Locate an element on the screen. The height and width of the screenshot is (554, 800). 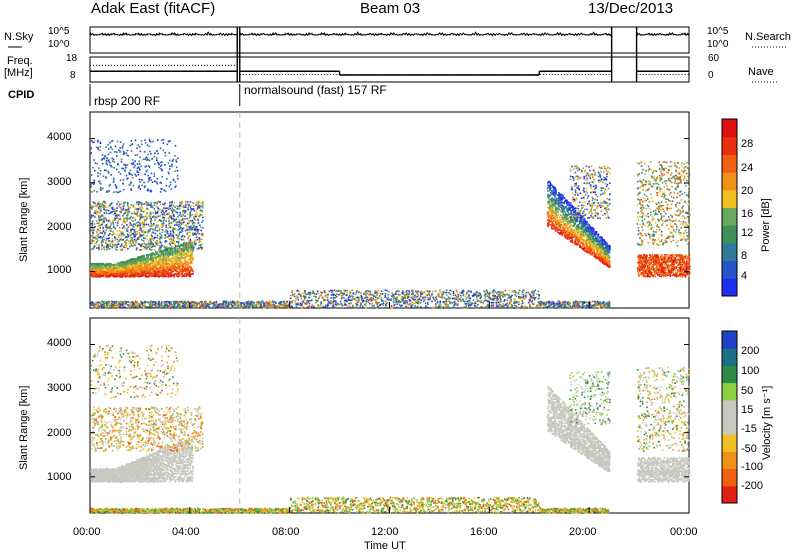
pcb-tick-16: 16 is located at coordinates (747, 214).